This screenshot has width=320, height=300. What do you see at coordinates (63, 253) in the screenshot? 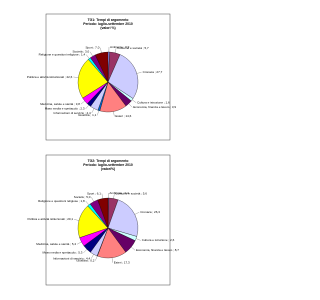
I see `data-label: Mass media e spettacolo ; 5,3` at bounding box center [63, 253].